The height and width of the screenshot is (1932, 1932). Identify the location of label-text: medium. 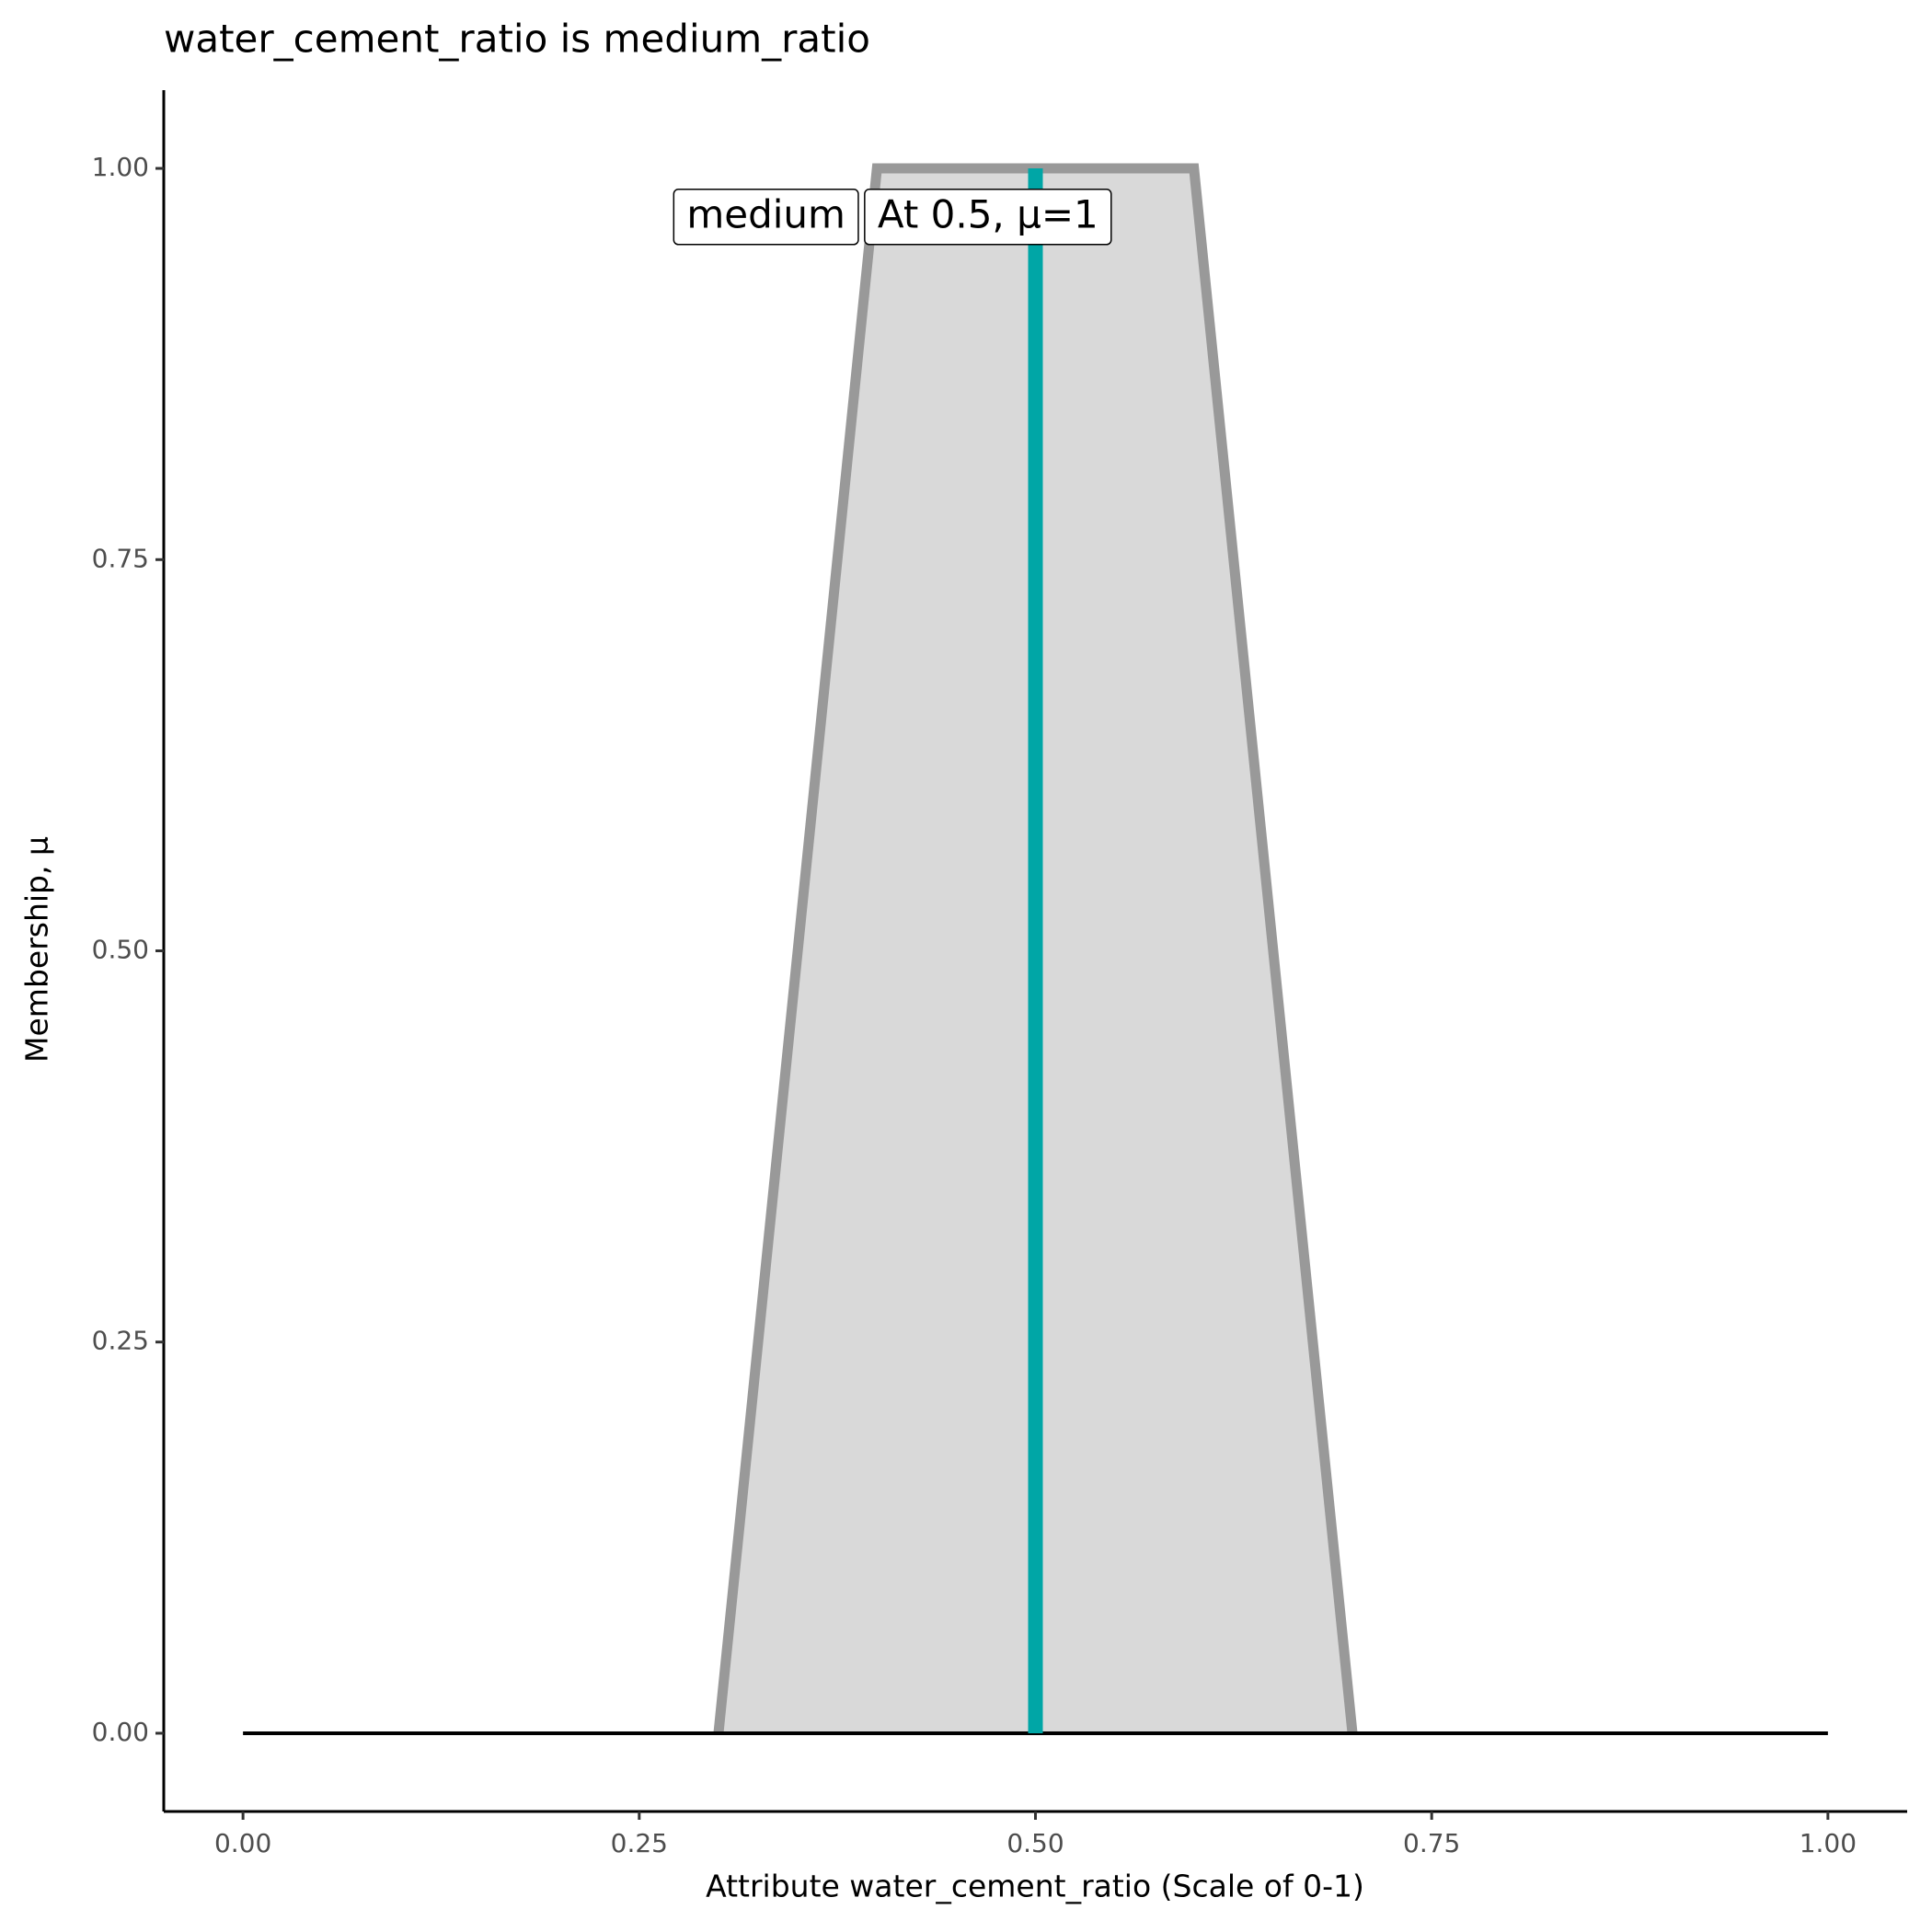
(765, 213).